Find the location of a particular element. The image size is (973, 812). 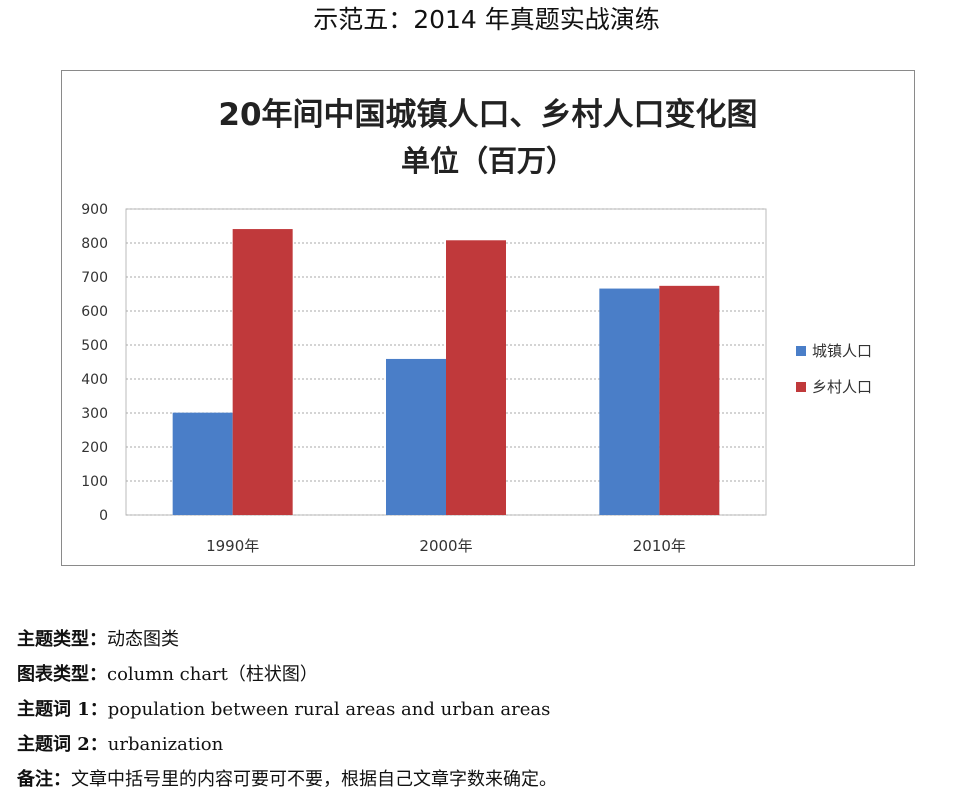

bar-城镇人口-2000年 is located at coordinates (416, 436).